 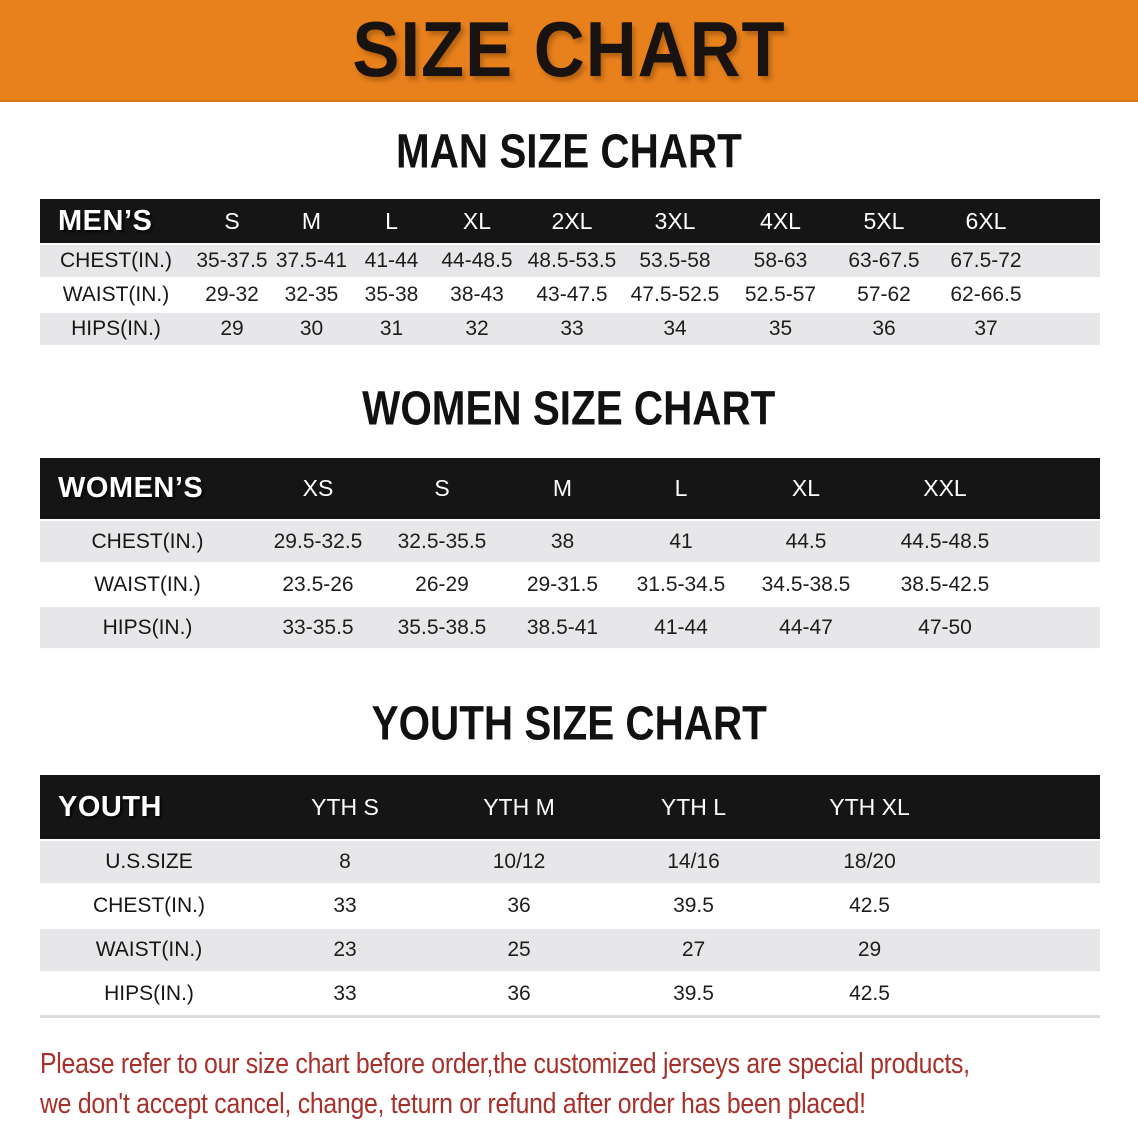 I want to click on size-value-cell: 47-50, so click(x=945, y=627).